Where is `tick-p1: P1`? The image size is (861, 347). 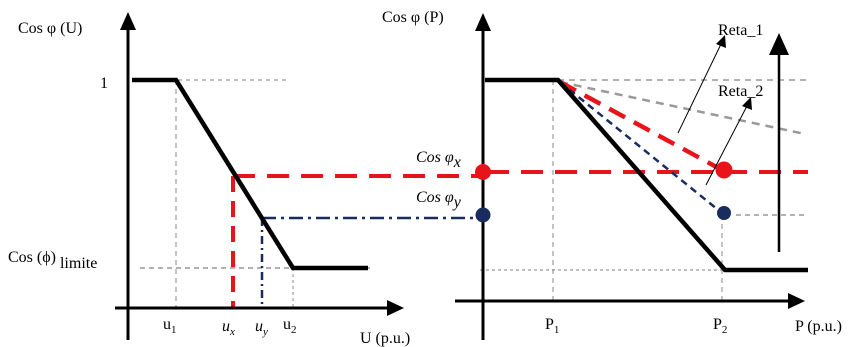 tick-p1: P1 is located at coordinates (552, 326).